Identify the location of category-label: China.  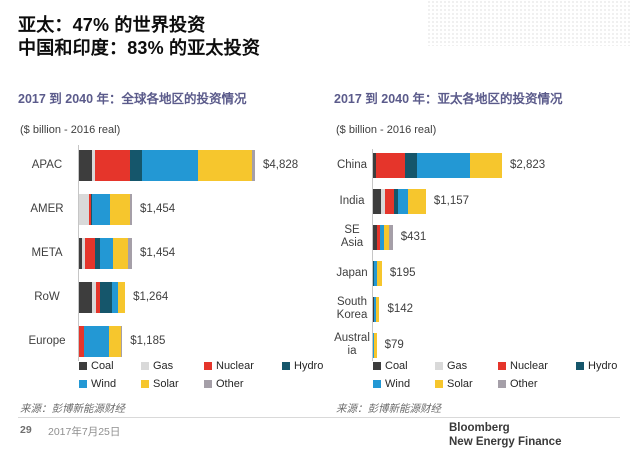
(352, 164).